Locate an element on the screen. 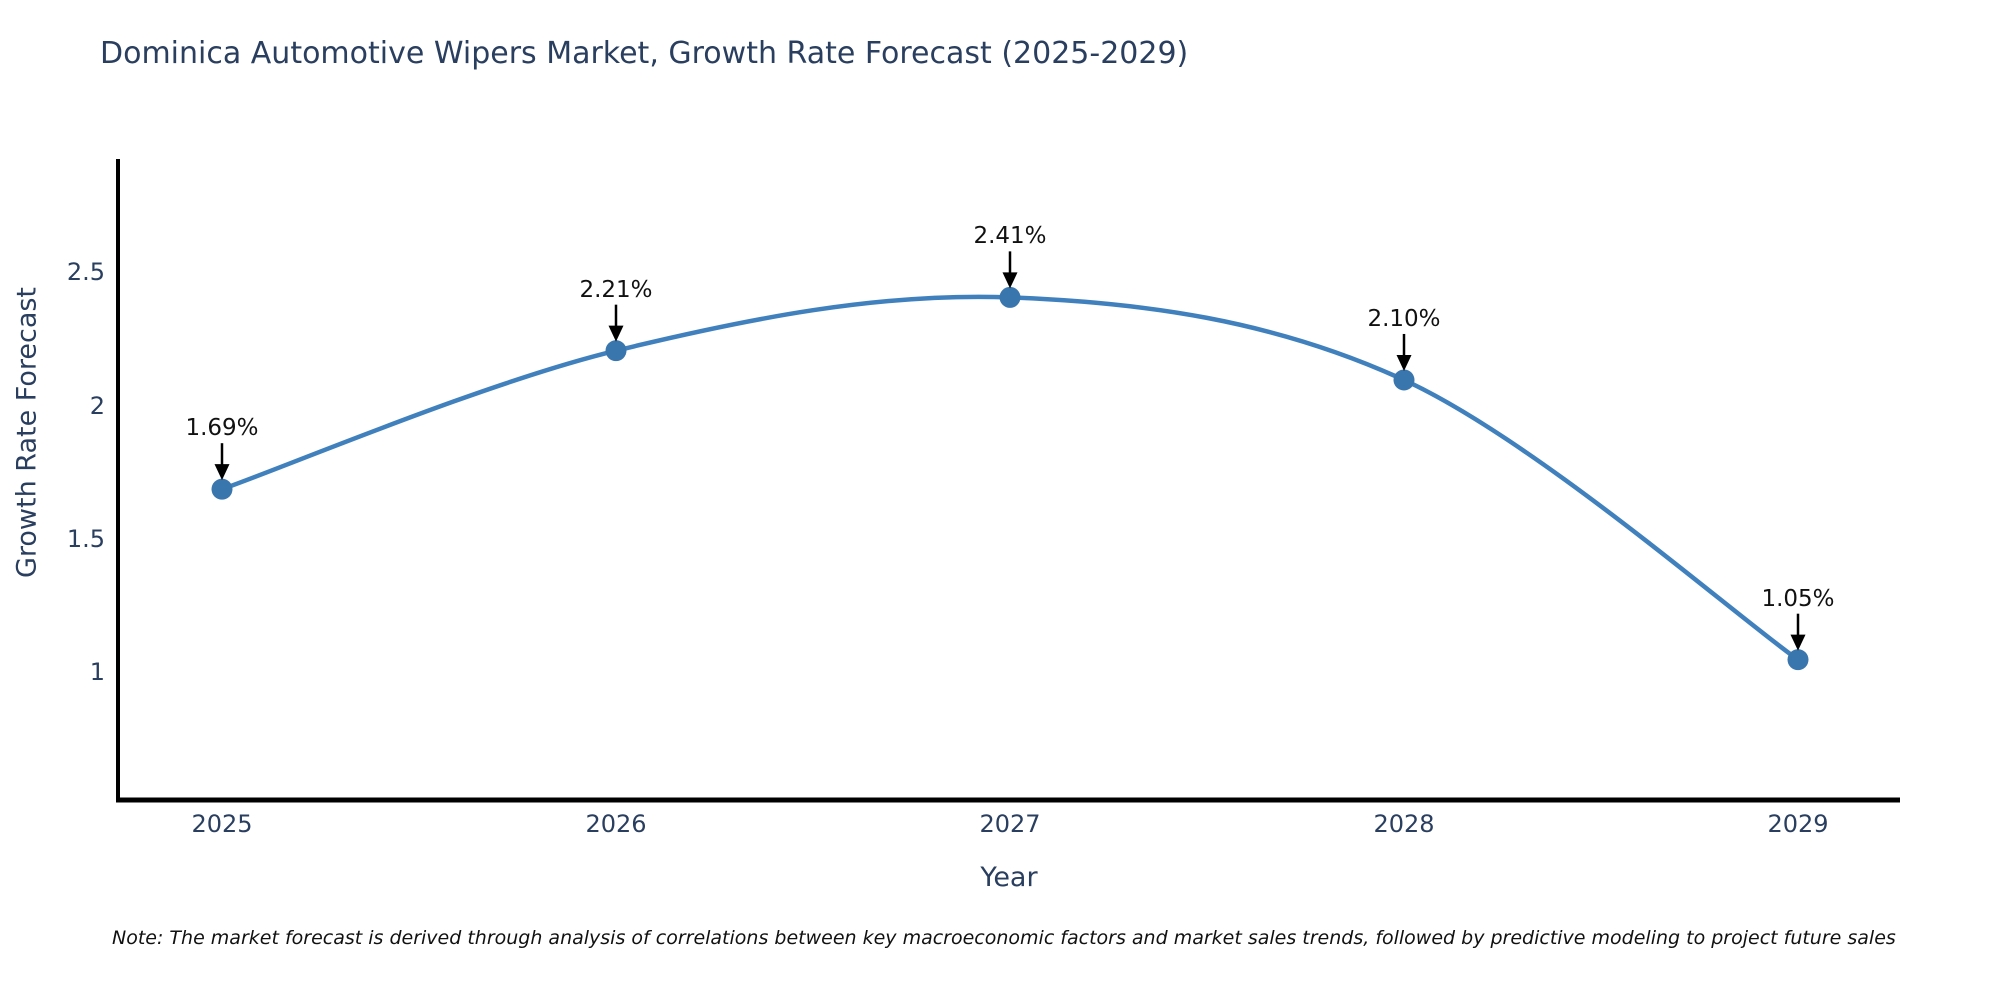 The image size is (2000, 1000). point-value-label: 2.21% is located at coordinates (616, 289).